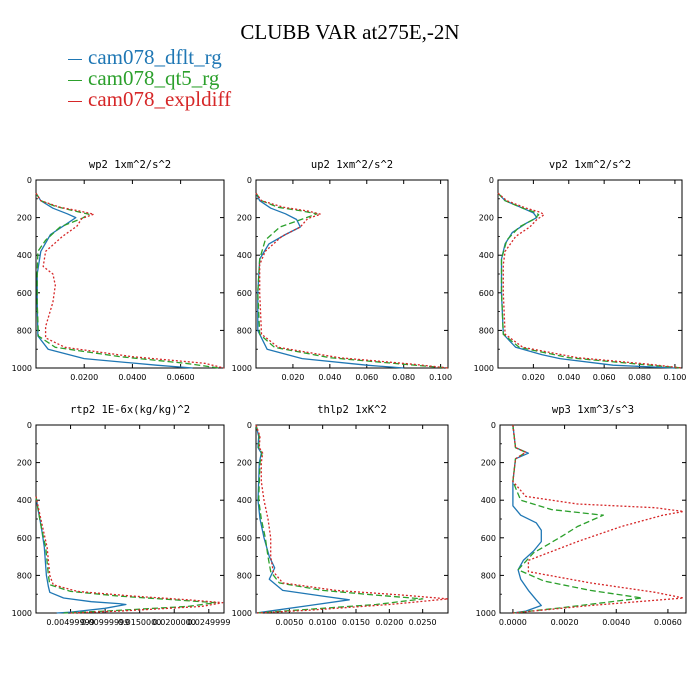 The width and height of the screenshot is (700, 700). What do you see at coordinates (160, 99) in the screenshot?
I see `legend-label: cam078_expldiff` at bounding box center [160, 99].